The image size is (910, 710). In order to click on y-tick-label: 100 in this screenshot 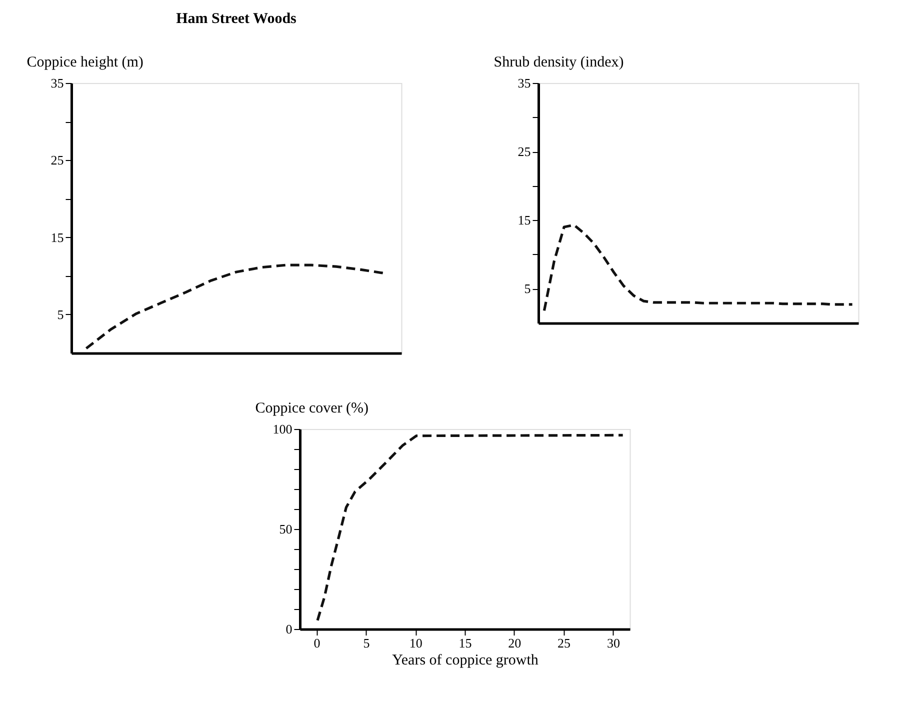, I will do `click(282, 429)`.